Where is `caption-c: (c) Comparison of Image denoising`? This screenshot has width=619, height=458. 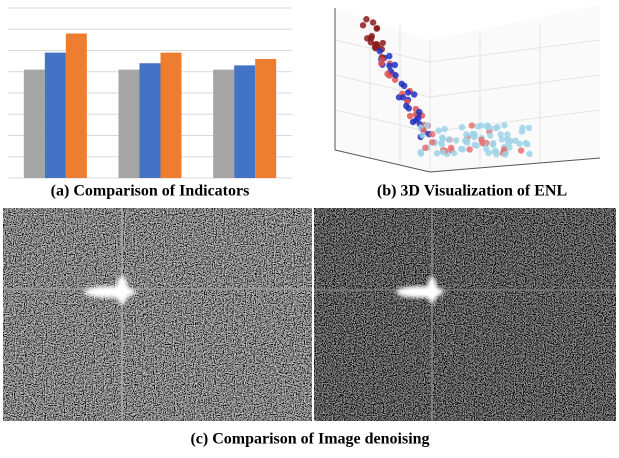
caption-c: (c) Comparison of Image denoising is located at coordinates (309, 439).